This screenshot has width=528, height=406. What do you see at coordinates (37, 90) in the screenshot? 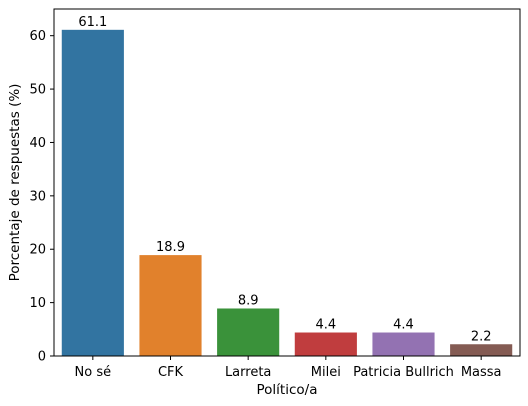
I see `y-tick-label: 50` at bounding box center [37, 90].